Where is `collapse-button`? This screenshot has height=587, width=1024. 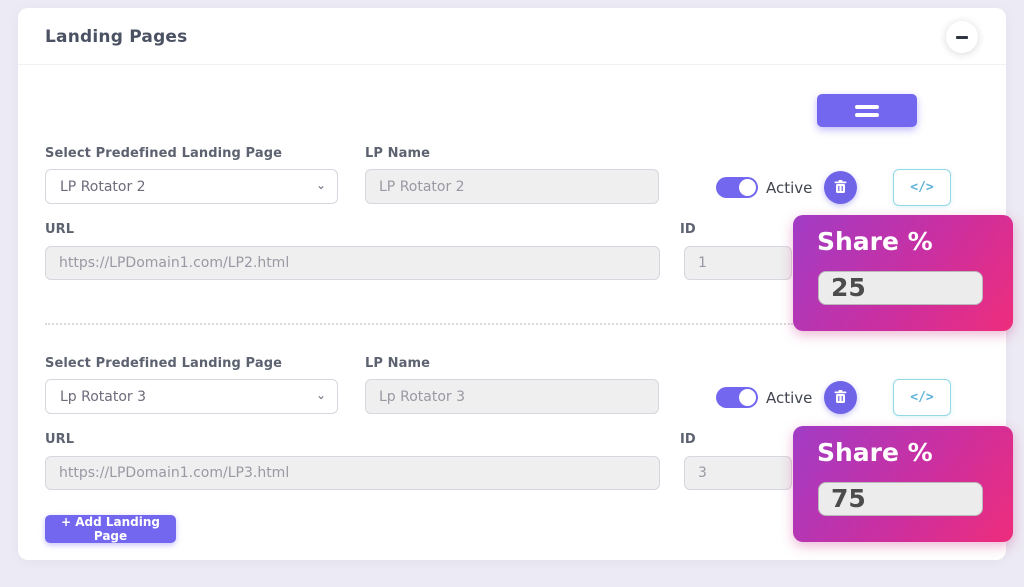
collapse-button is located at coordinates (962, 37).